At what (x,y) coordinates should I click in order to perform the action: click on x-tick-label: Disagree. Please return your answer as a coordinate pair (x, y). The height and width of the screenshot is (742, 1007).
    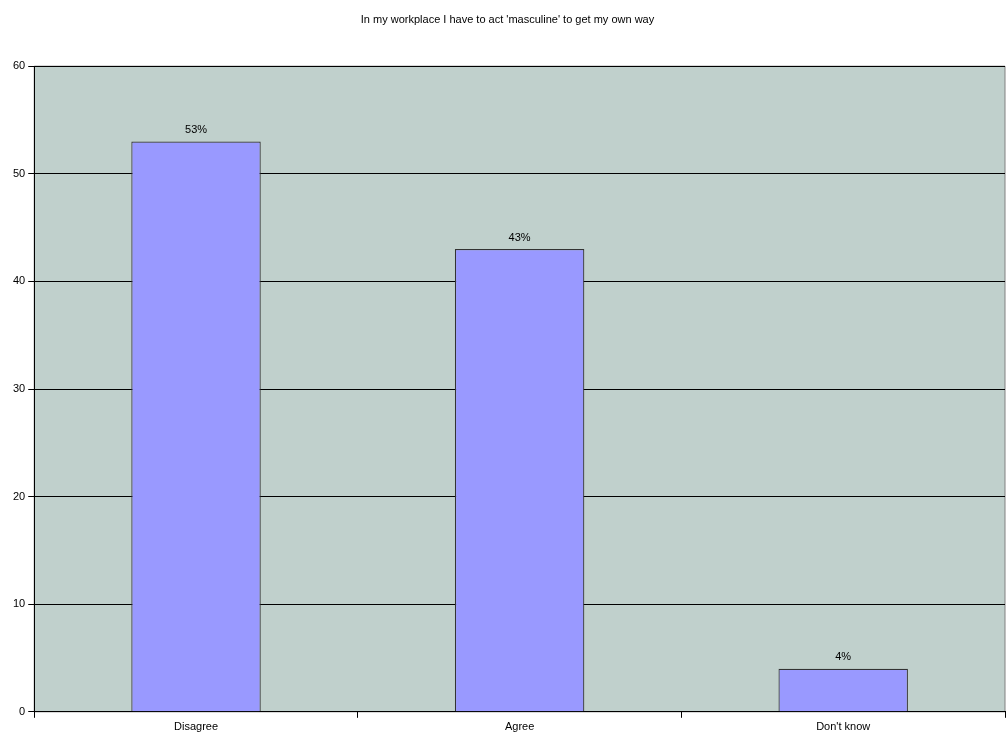
    Looking at the image, I should click on (196, 726).